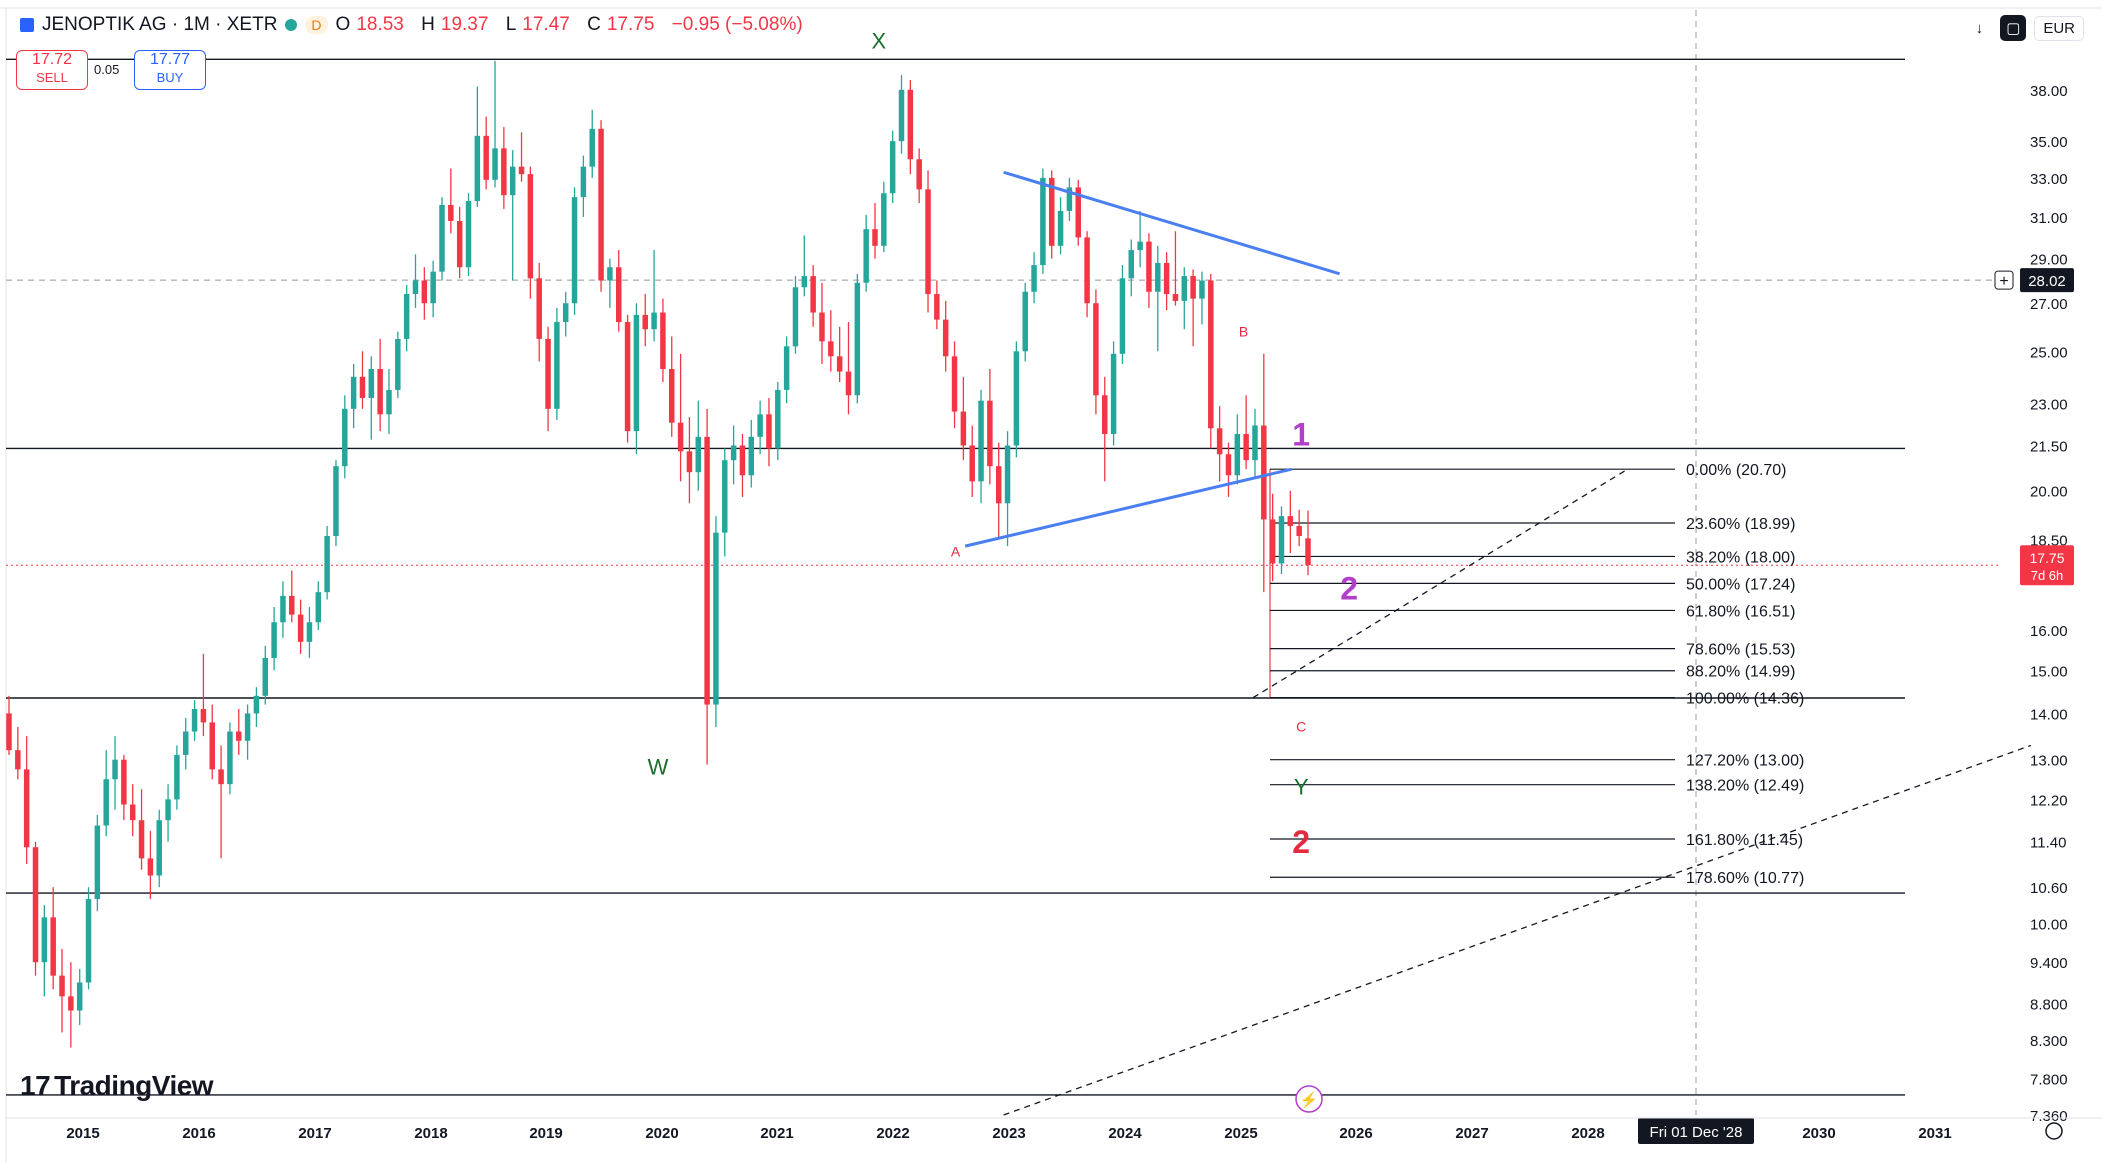 The width and height of the screenshot is (2102, 1168). I want to click on sell-label: SELL, so click(52, 77).